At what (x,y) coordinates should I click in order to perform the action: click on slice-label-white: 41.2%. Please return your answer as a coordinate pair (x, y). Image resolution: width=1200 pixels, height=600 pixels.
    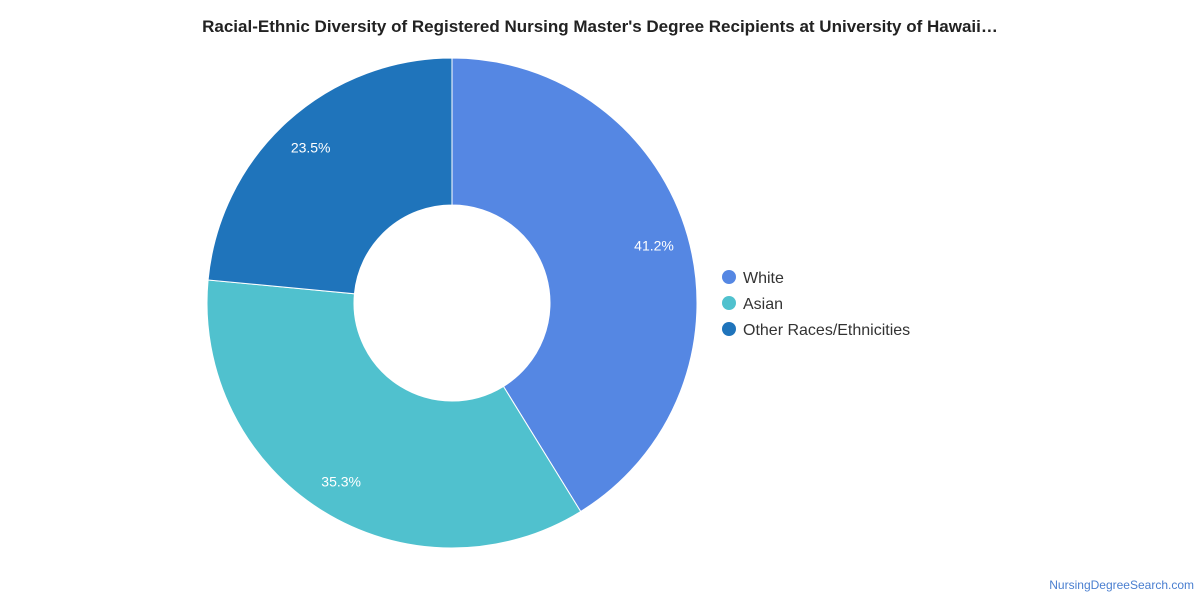
    Looking at the image, I should click on (654, 246).